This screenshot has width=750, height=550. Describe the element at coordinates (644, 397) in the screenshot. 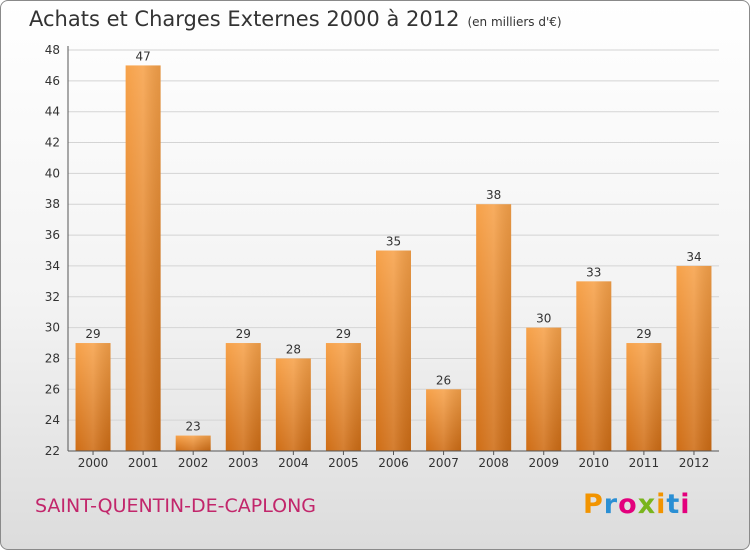

I see `bar-shade-2011` at that location.